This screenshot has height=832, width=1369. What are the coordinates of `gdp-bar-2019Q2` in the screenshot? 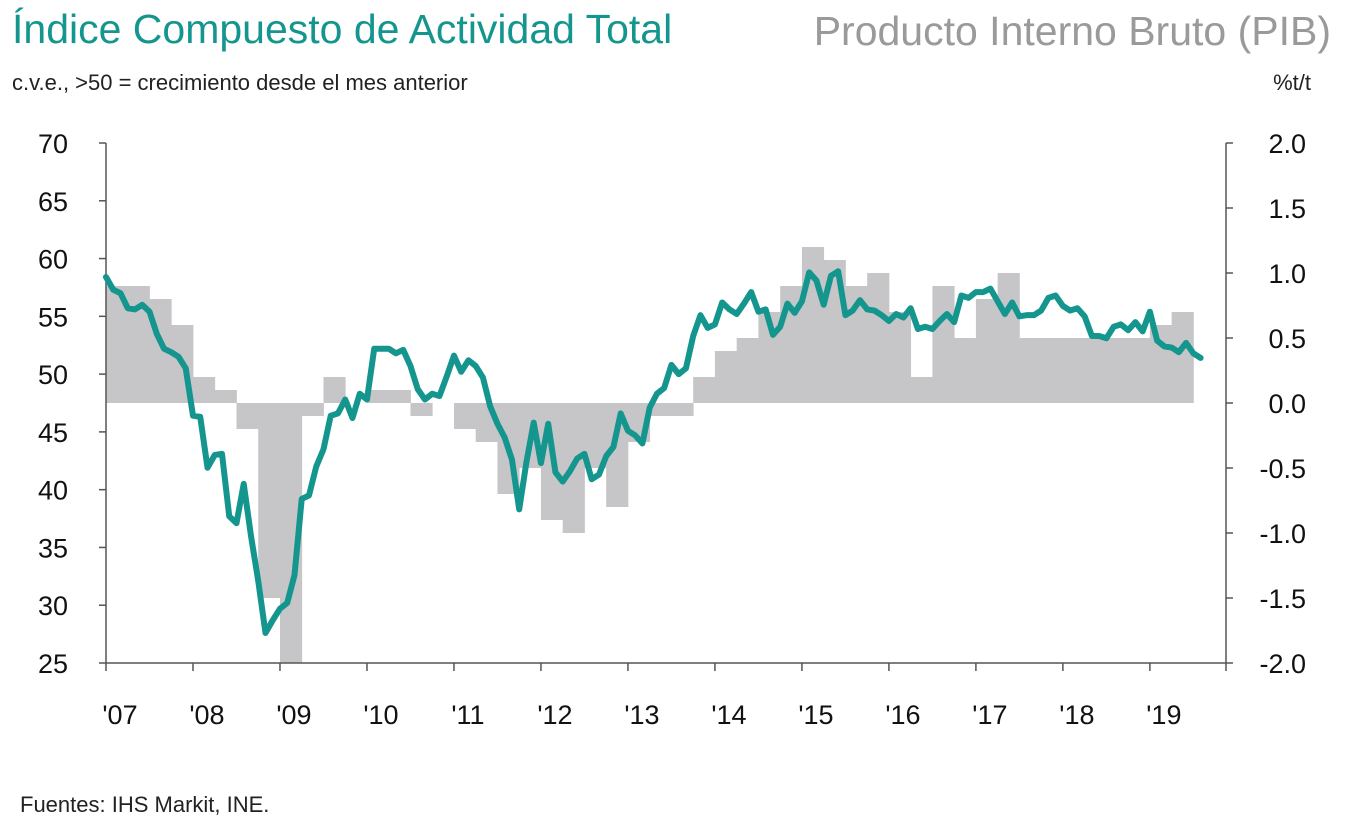 It's located at (1182, 357).